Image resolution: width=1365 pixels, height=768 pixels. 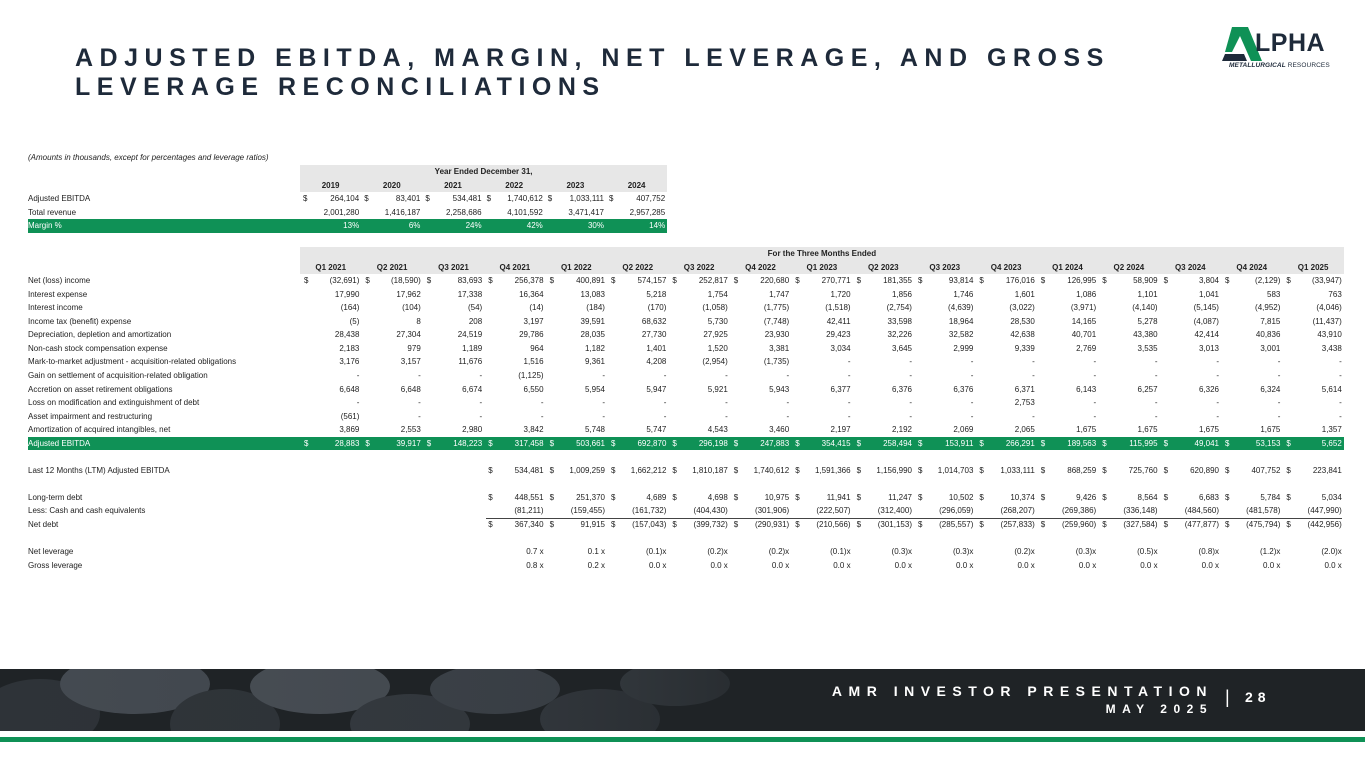 What do you see at coordinates (529, 511) in the screenshot?
I see `debt-row-cell: (81,211)` at bounding box center [529, 511].